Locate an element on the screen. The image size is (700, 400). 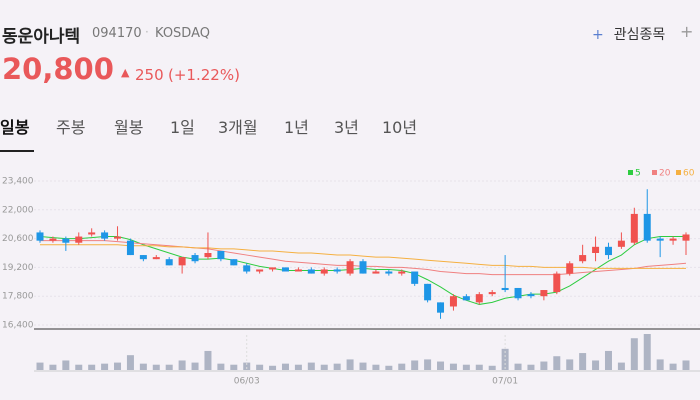
period-tab: 10년 is located at coordinates (400, 127).